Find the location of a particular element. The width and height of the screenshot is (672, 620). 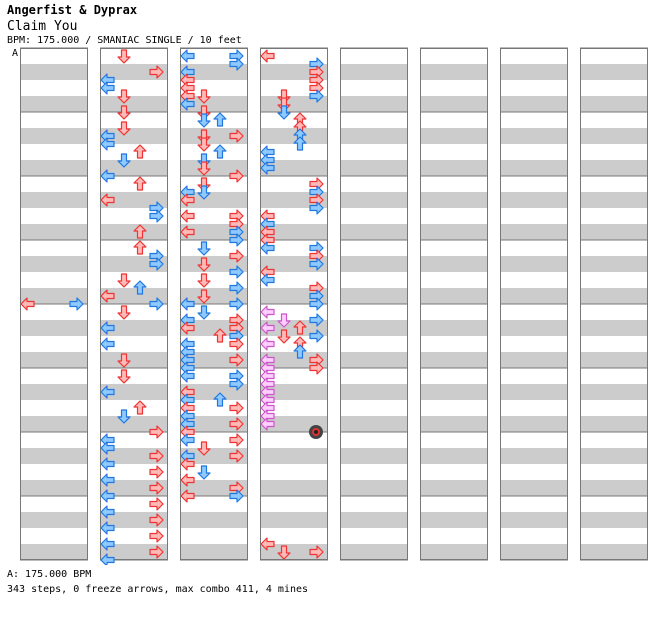

column-border is located at coordinates (454, 304).